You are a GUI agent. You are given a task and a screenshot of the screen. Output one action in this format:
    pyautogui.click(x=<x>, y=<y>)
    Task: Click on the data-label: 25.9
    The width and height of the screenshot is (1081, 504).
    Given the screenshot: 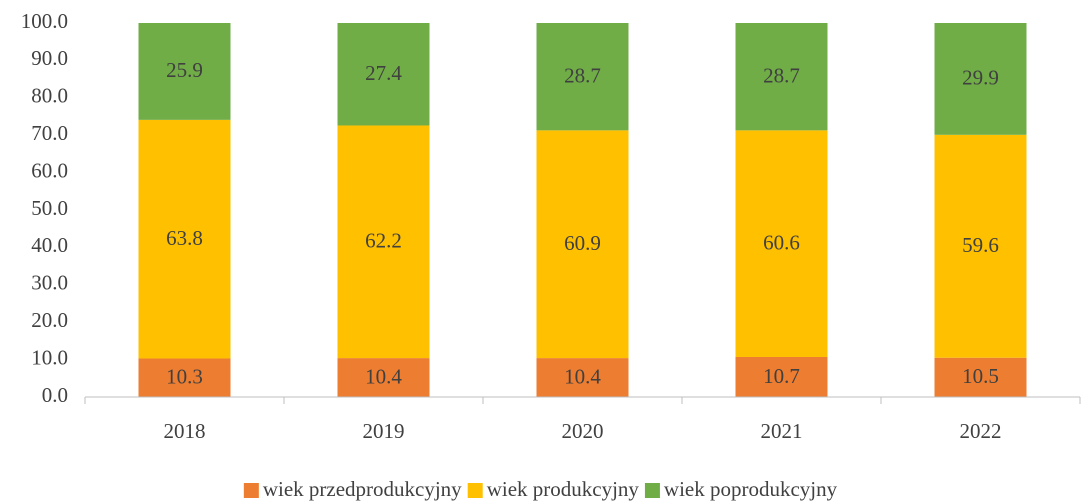 What is the action you would take?
    pyautogui.click(x=184, y=70)
    